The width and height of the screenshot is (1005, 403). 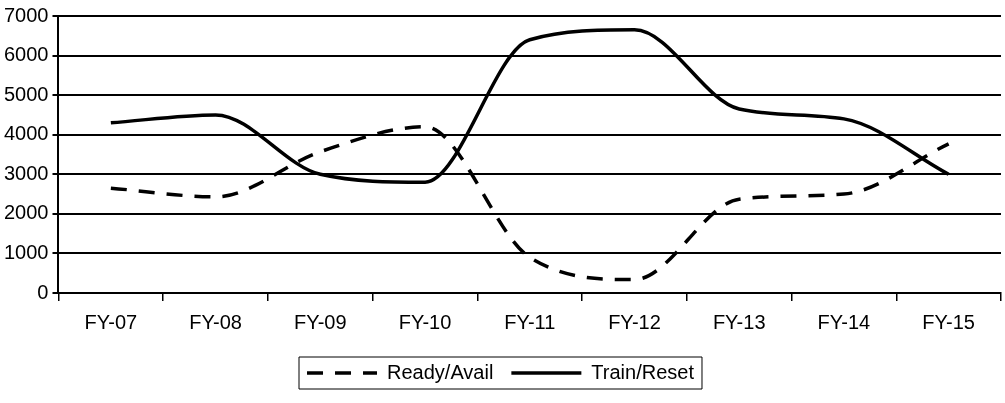 What do you see at coordinates (111, 321) in the screenshot?
I see `x-tick-label: FY-07` at bounding box center [111, 321].